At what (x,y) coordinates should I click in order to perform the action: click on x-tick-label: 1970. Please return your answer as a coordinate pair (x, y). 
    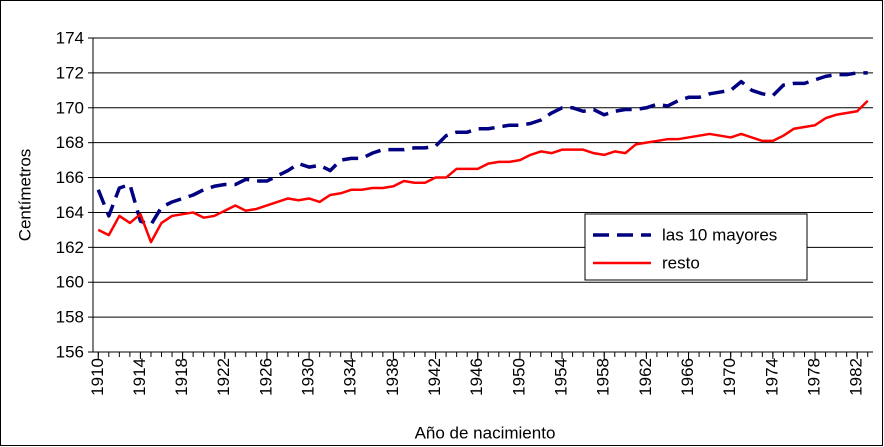
    Looking at the image, I should click on (729, 377).